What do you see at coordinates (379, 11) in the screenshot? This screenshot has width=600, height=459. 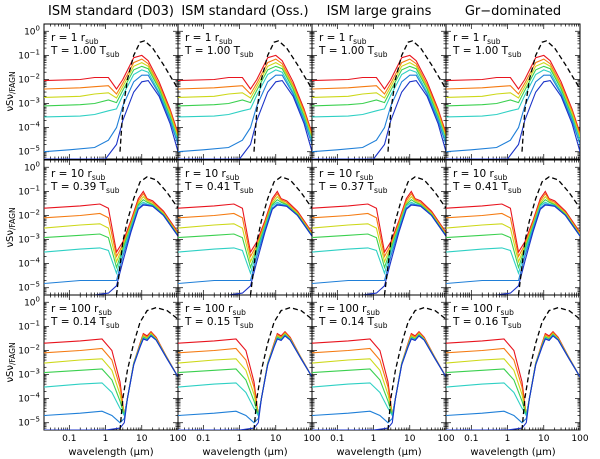 I see `column-title: ISM large grains` at bounding box center [379, 11].